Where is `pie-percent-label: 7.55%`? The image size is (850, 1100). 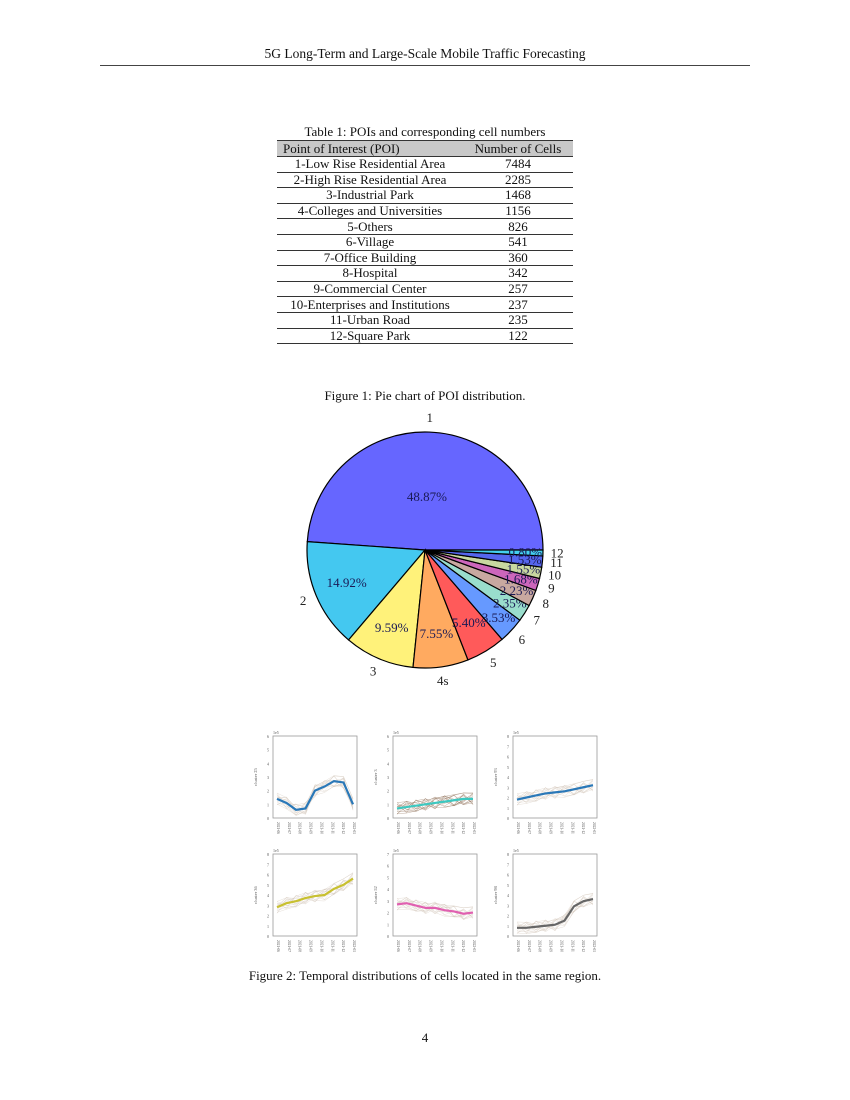 pie-percent-label: 7.55% is located at coordinates (437, 633).